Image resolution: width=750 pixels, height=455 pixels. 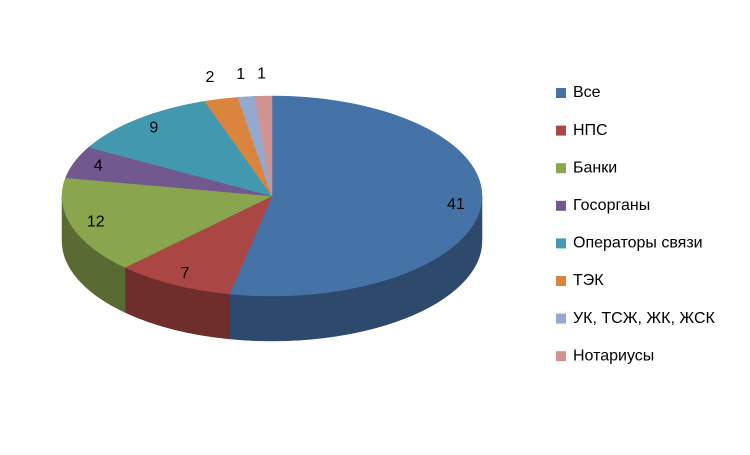 What do you see at coordinates (588, 280) in the screenshot?
I see `legend-label: ТЭК` at bounding box center [588, 280].